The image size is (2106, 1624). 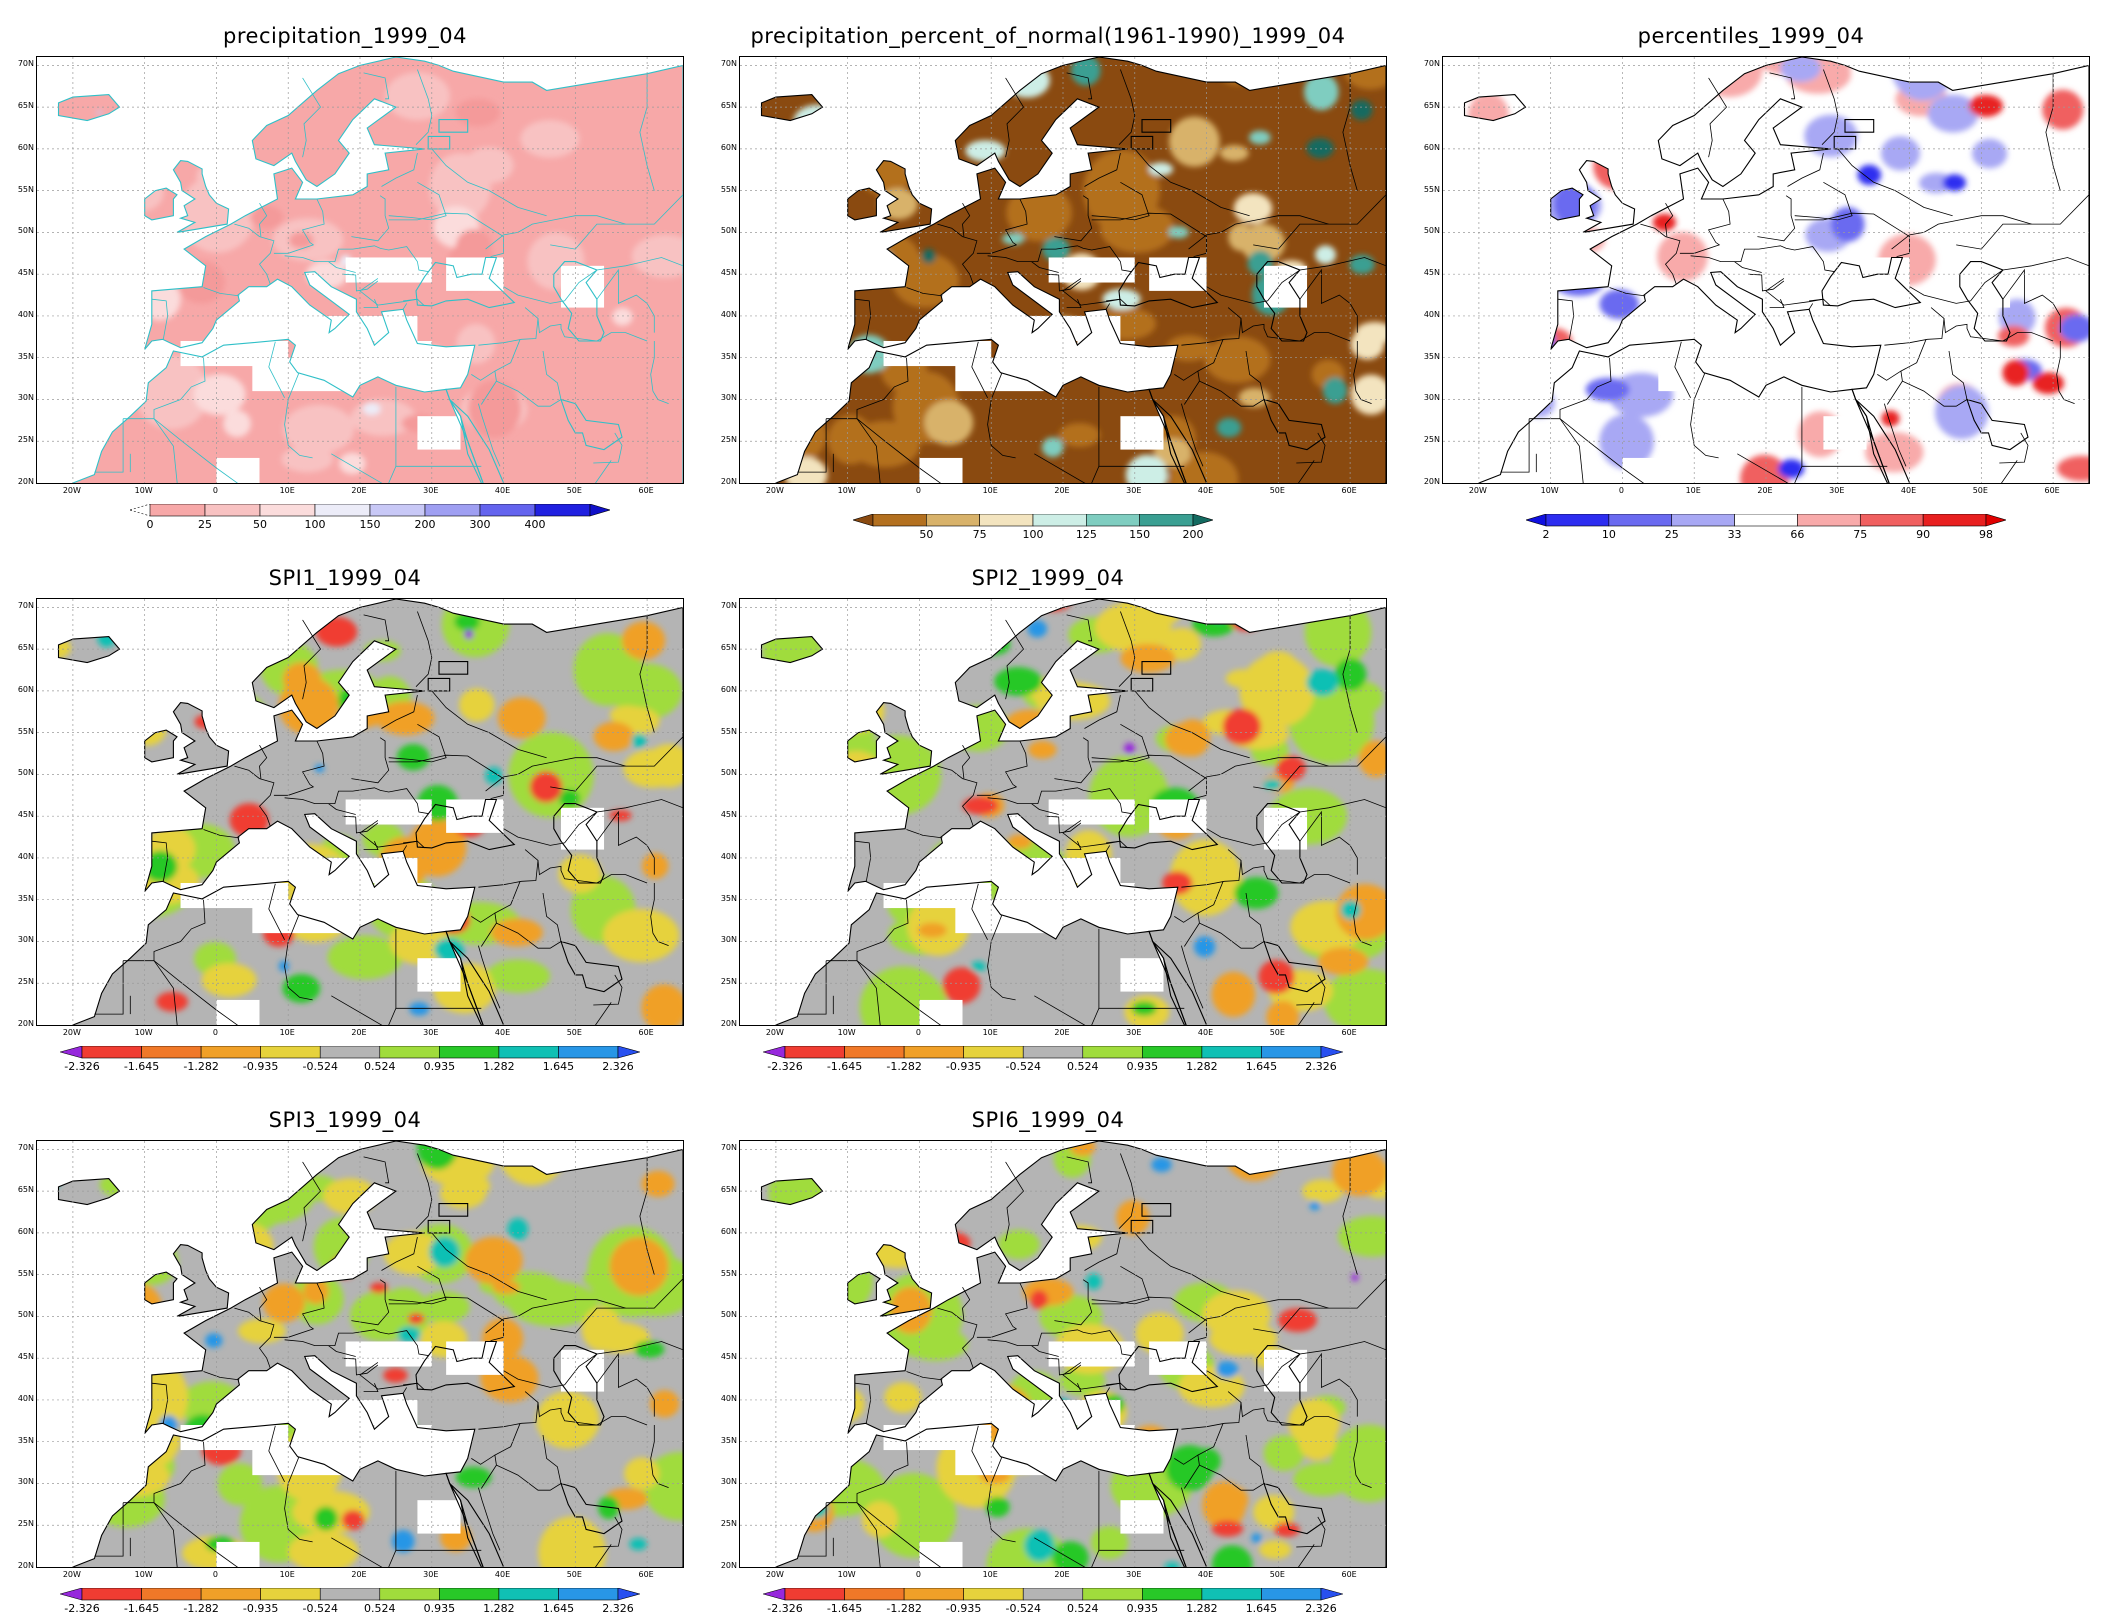 What do you see at coordinates (1205, 490) in the screenshot?
I see `lon-label: 40E` at bounding box center [1205, 490].